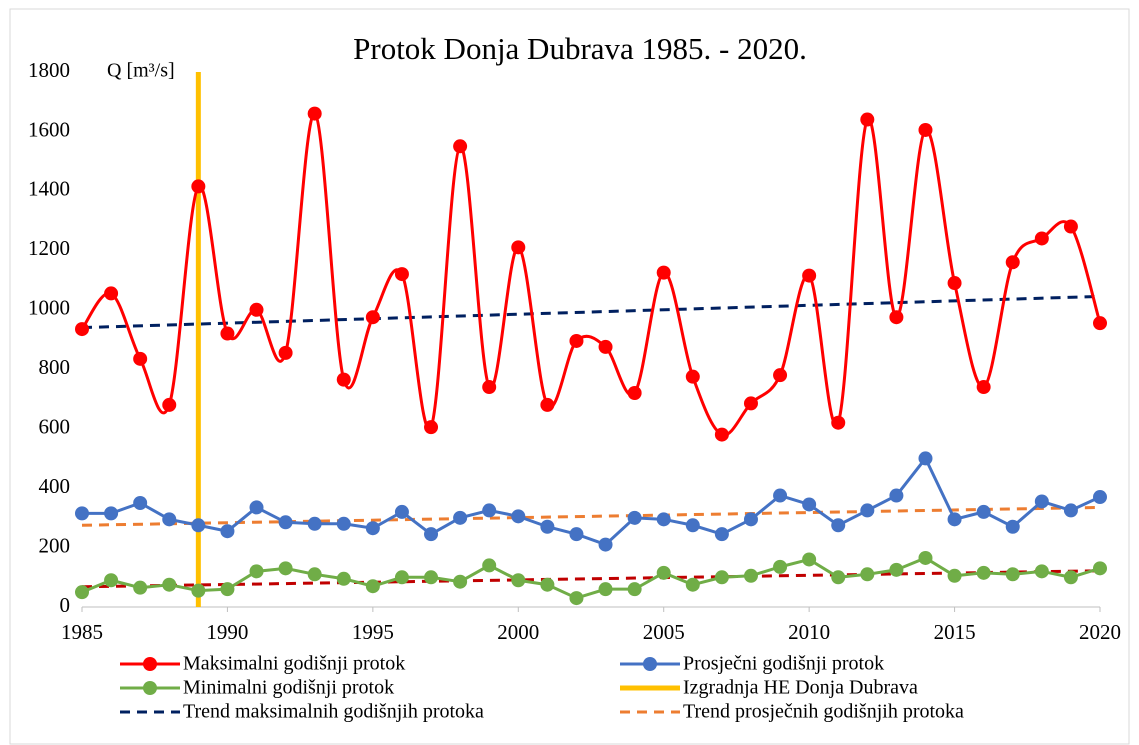 The width and height of the screenshot is (1139, 745). I want to click on x-tick-label: 2000, so click(518, 632).